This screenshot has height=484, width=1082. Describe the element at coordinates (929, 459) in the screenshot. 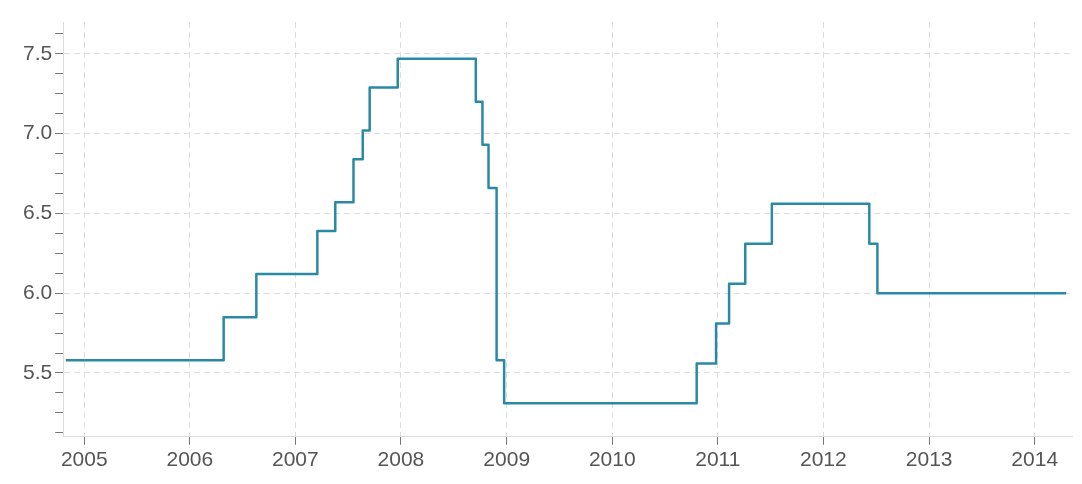

I see `x-tick-label: 2013` at that location.